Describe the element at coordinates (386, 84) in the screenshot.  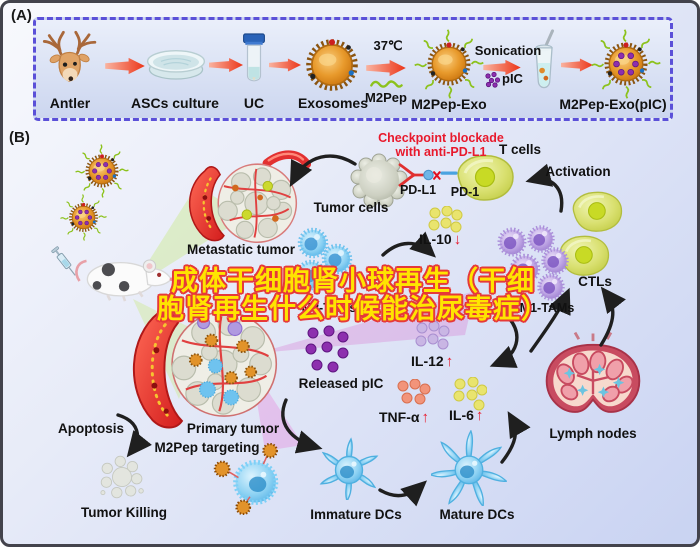
I see `m2pep-peptide-icon` at that location.